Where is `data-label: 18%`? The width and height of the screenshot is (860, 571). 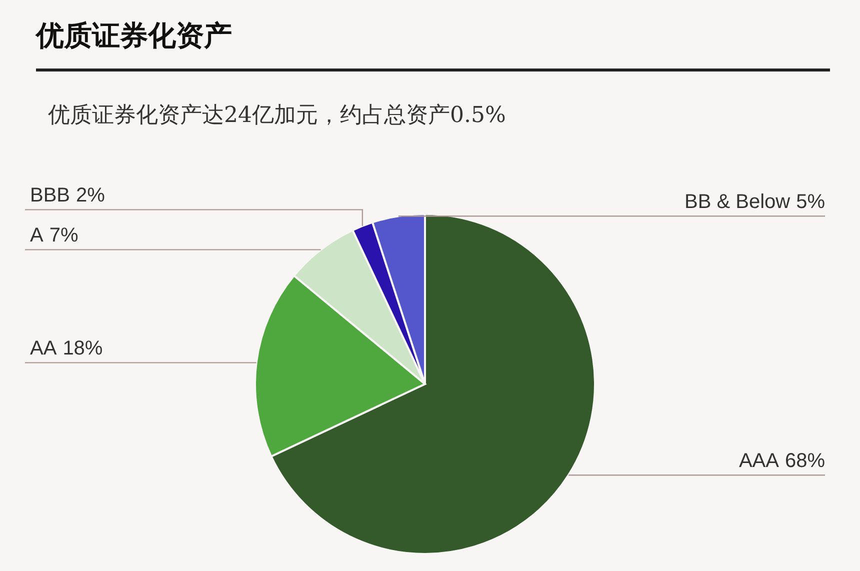 data-label: 18% is located at coordinates (82, 349).